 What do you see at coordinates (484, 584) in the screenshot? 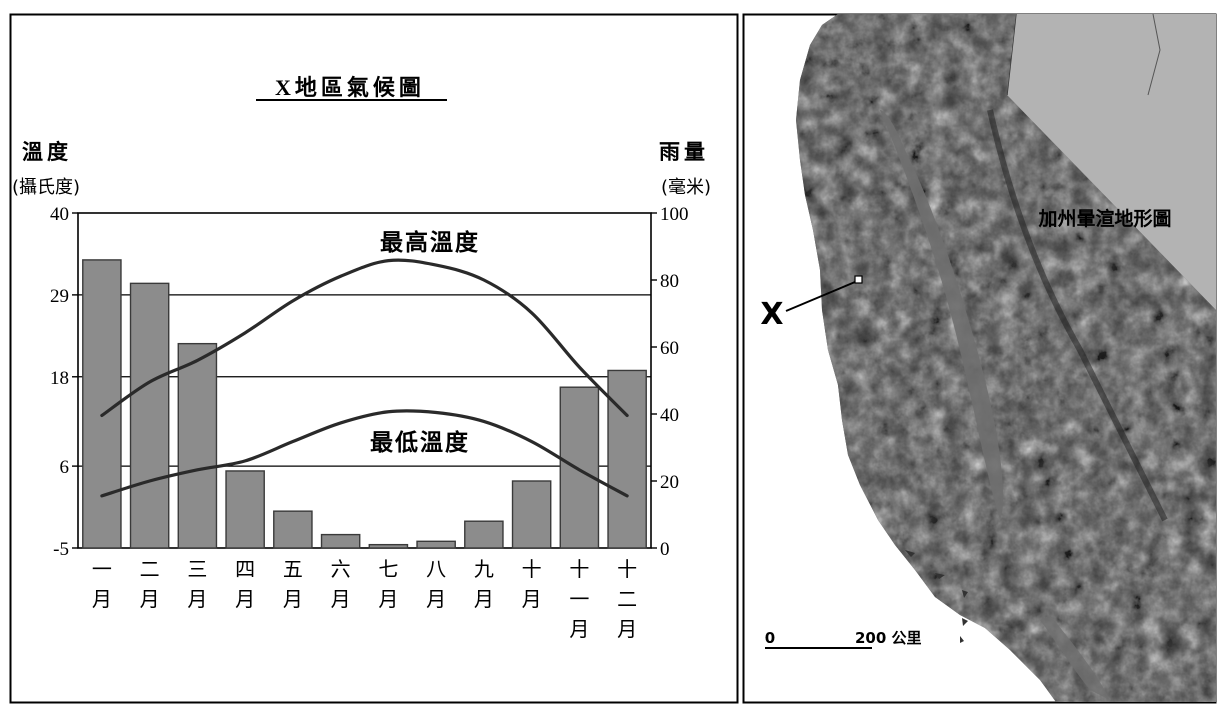
I see `month-label: 九月` at bounding box center [484, 584].